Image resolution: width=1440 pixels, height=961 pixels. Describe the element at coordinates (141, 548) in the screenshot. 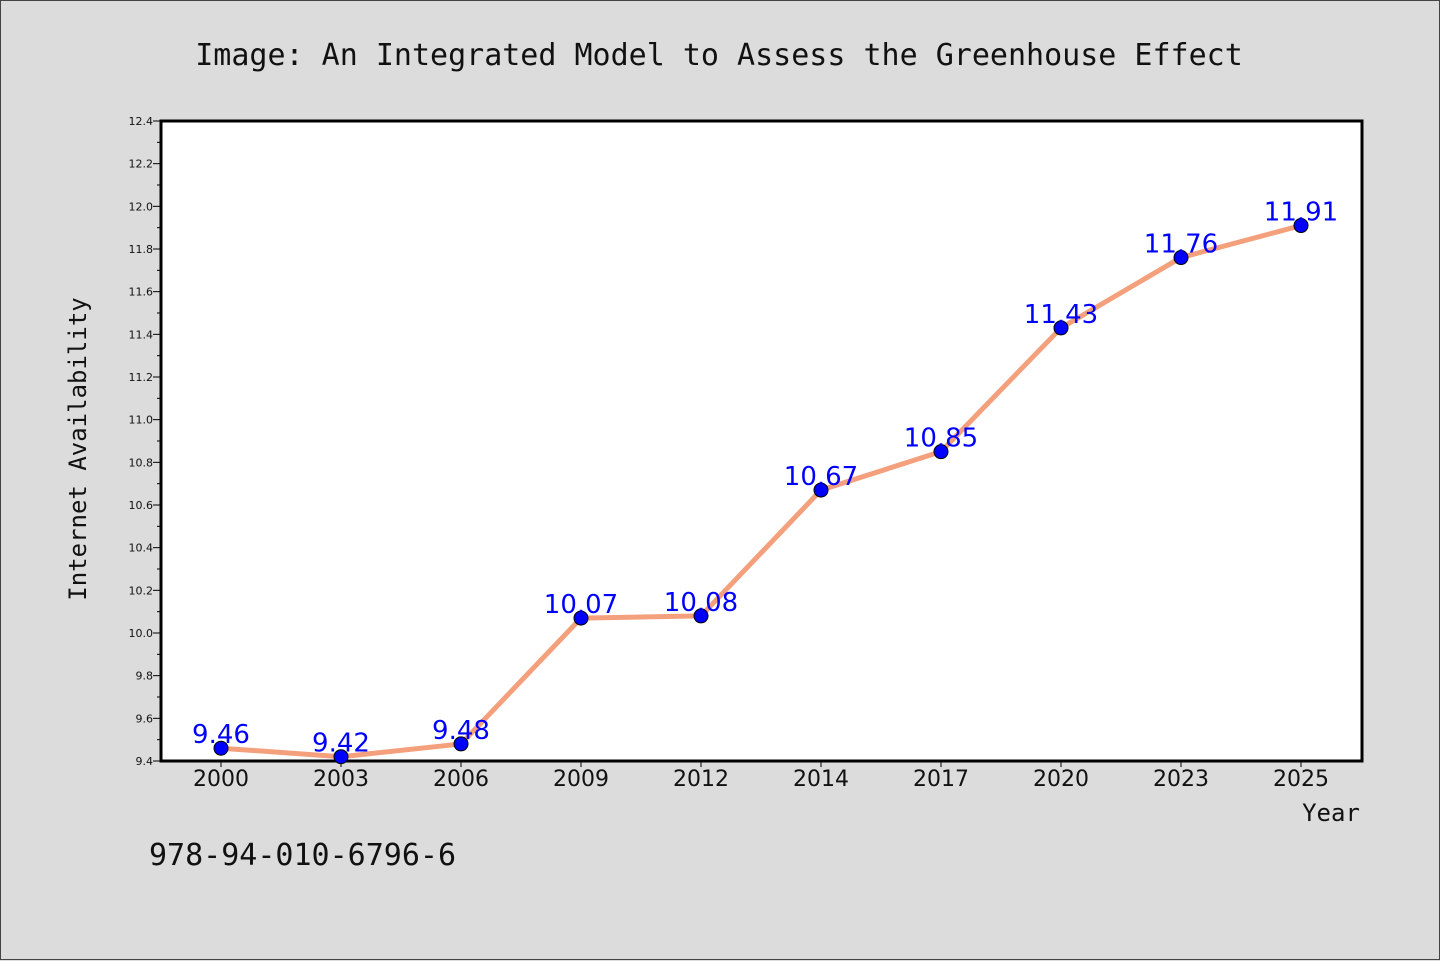

I see `y-tick-label: 10.4` at that location.